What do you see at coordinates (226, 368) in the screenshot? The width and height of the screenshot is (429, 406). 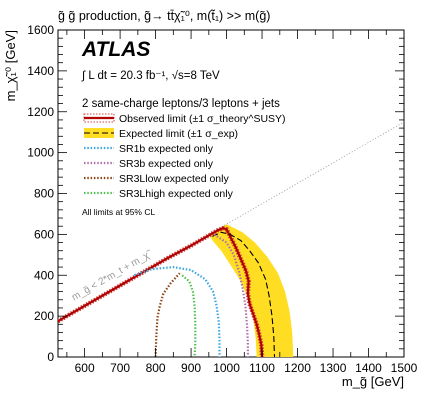 I see `x-tick-label: 1000` at bounding box center [226, 368].